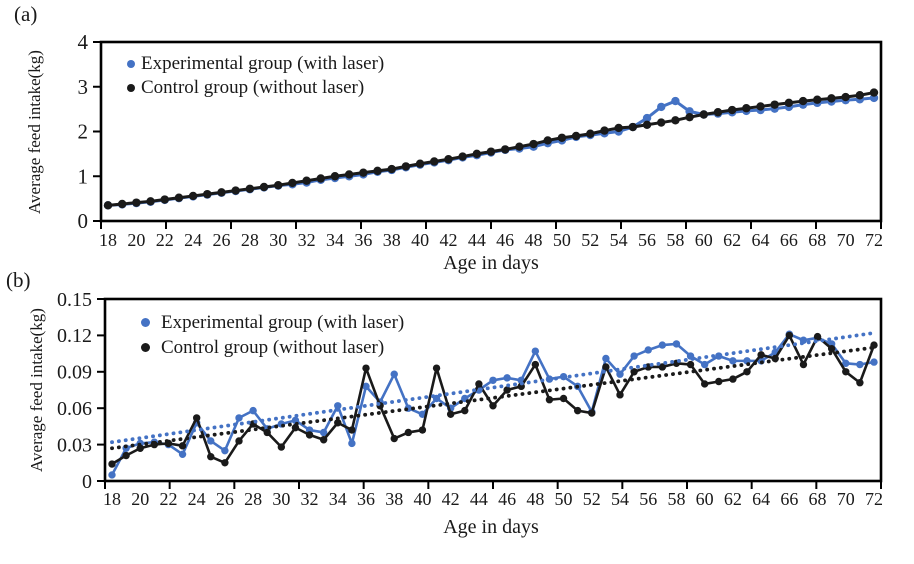 The image size is (914, 564). Describe the element at coordinates (491, 527) in the screenshot. I see `panel-b-x-axis-title: Age in days` at that location.